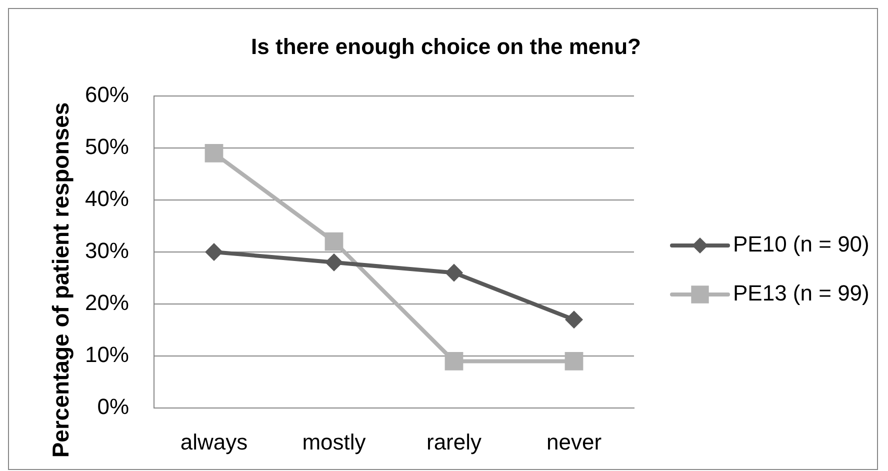 The image size is (888, 471). What do you see at coordinates (801, 244) in the screenshot?
I see `legend-label: PE10 (n = 90)` at bounding box center [801, 244].